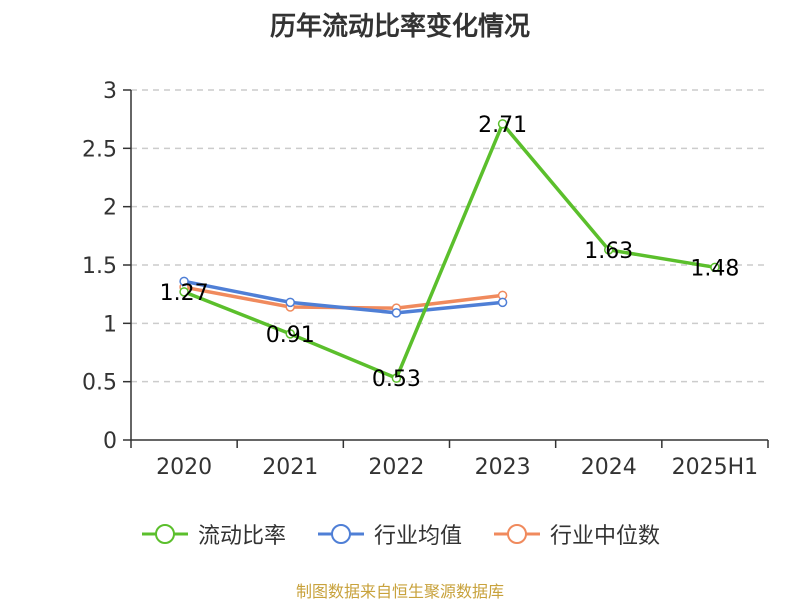 The image size is (800, 602). What do you see at coordinates (99, 266) in the screenshot?
I see `y-tick-label: 1.5` at bounding box center [99, 266].